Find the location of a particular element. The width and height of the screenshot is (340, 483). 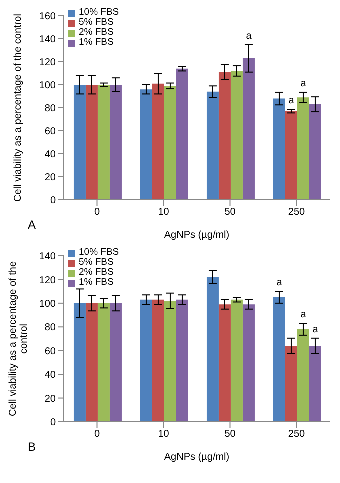

y-tick-label: 160 is located at coordinates (47, 17).